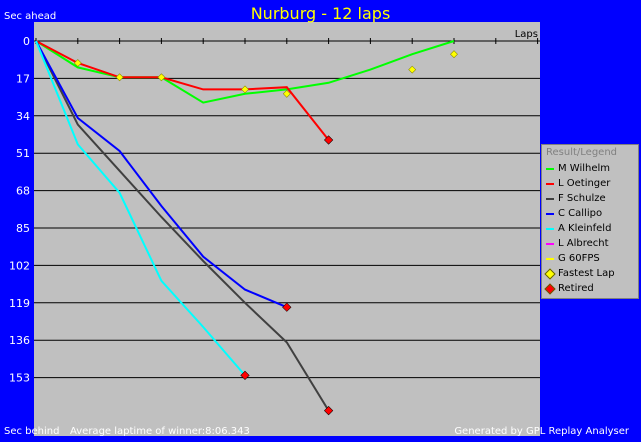  Describe the element at coordinates (19, 303) in the screenshot. I see `y-tick-label: 119` at that location.